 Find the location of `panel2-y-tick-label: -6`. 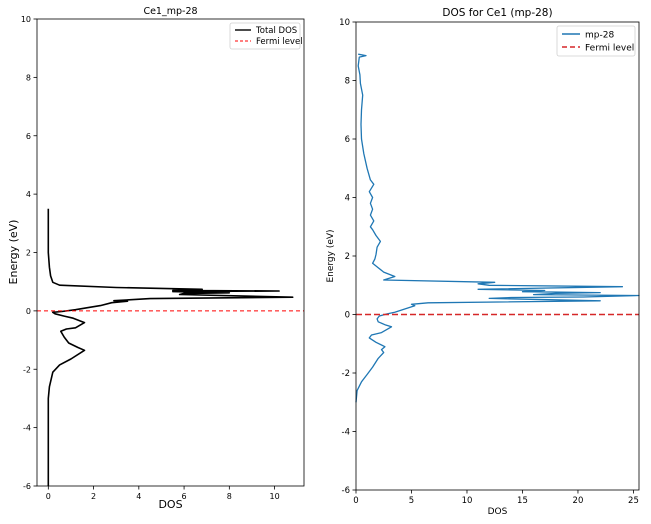

panel2-y-tick-label: -6 is located at coordinates (346, 491).